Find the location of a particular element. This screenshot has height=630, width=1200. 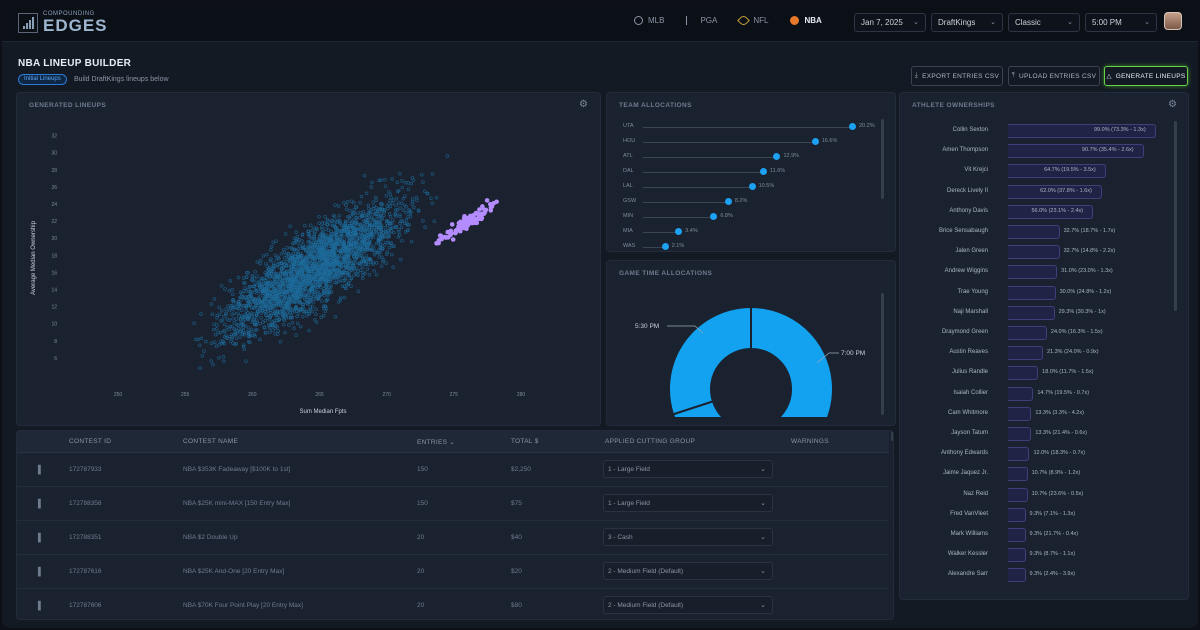

athlete-row: Anthony Davis 56.0% (23.1% - 2.4x) is located at coordinates (1044, 212).